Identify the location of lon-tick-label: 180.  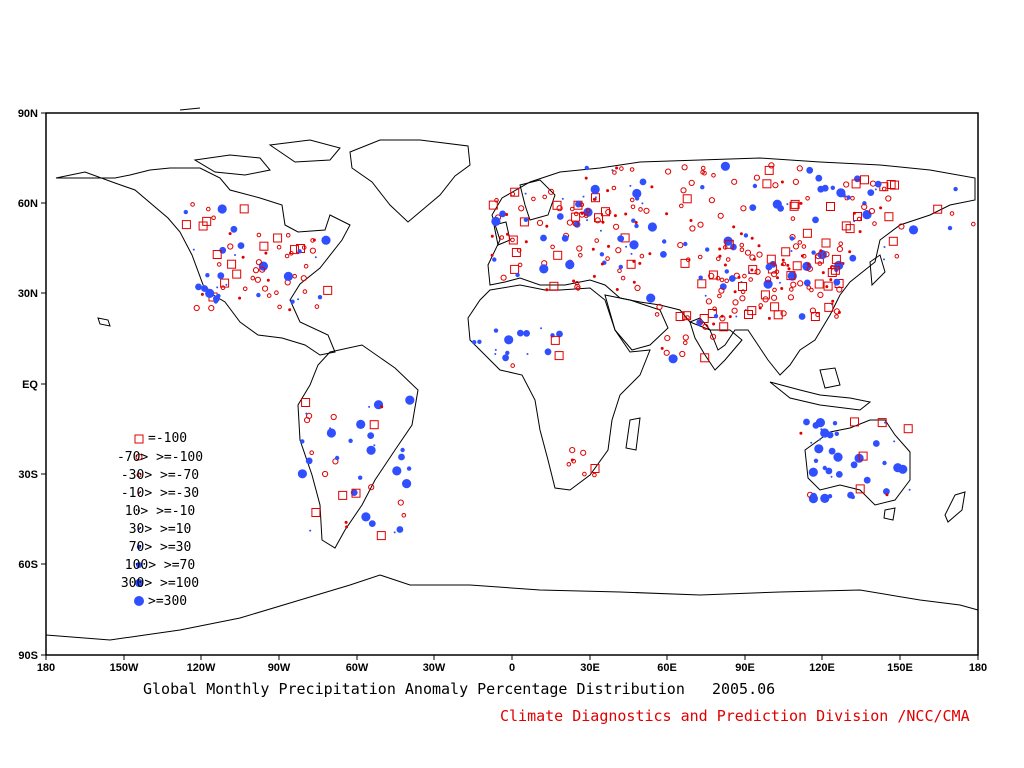
(46, 668).